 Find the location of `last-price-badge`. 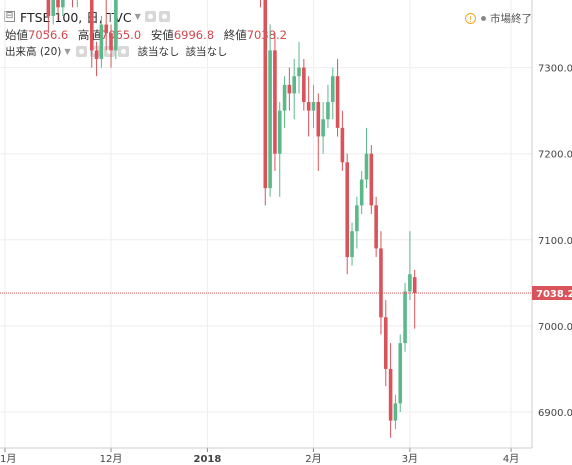

last-price-badge is located at coordinates (552, 293).